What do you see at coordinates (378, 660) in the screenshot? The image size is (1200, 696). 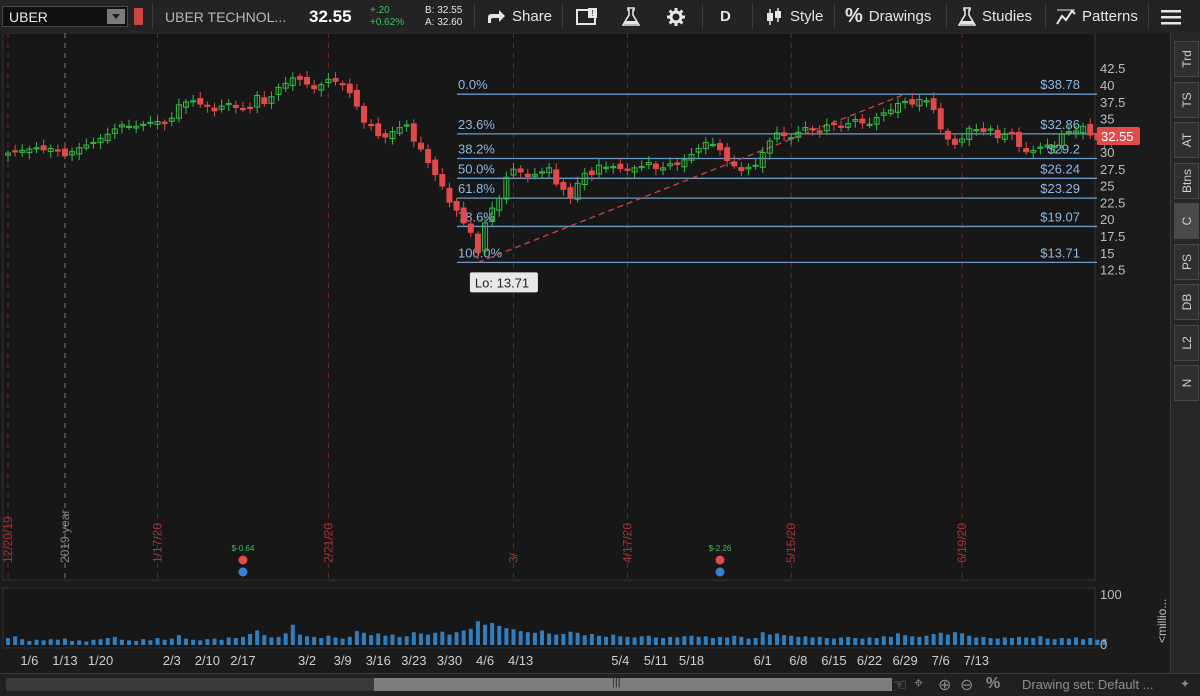 I see `x-axis-tick: 3/16` at bounding box center [378, 660].